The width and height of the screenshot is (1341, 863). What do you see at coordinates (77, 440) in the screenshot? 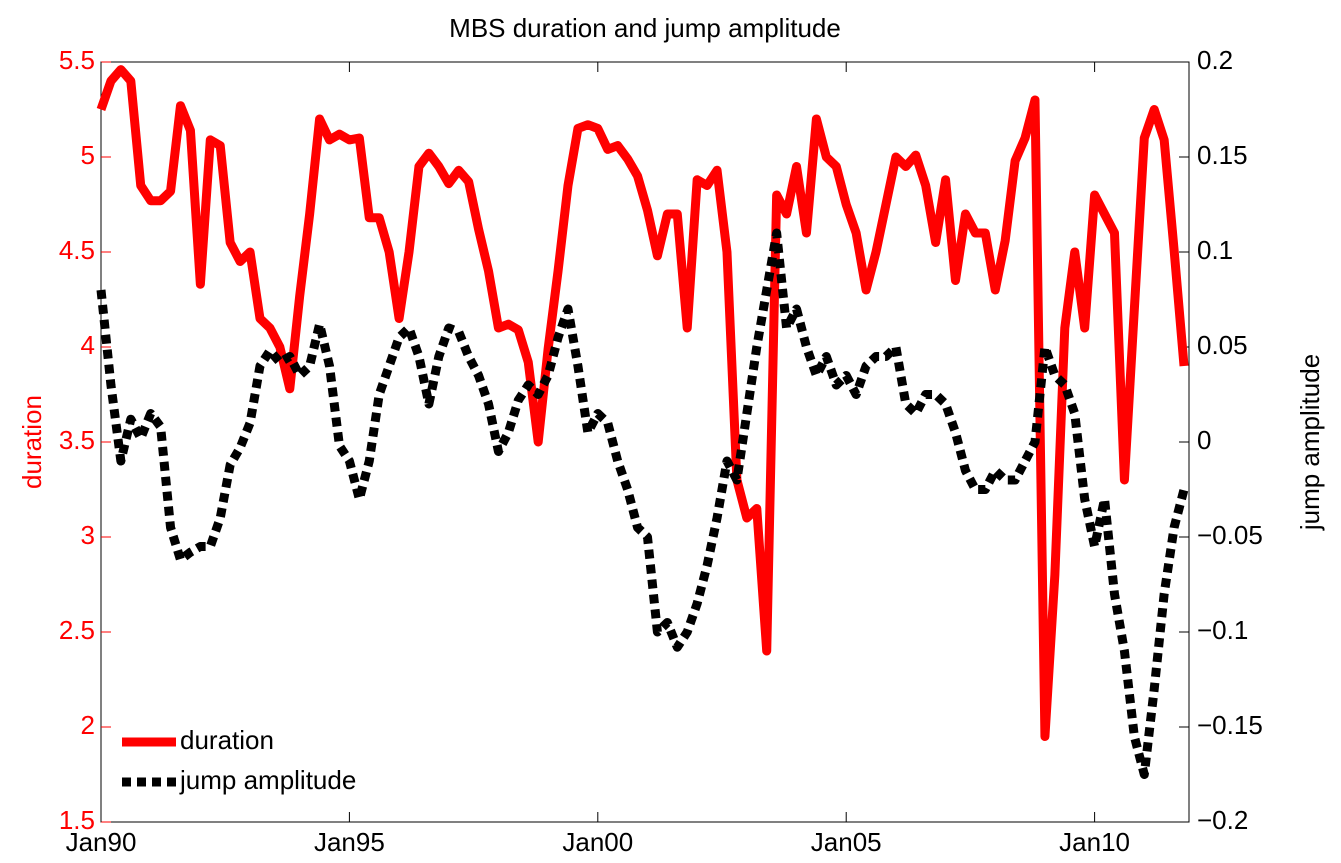
I see `y-tick-label: 3.5` at bounding box center [77, 440].